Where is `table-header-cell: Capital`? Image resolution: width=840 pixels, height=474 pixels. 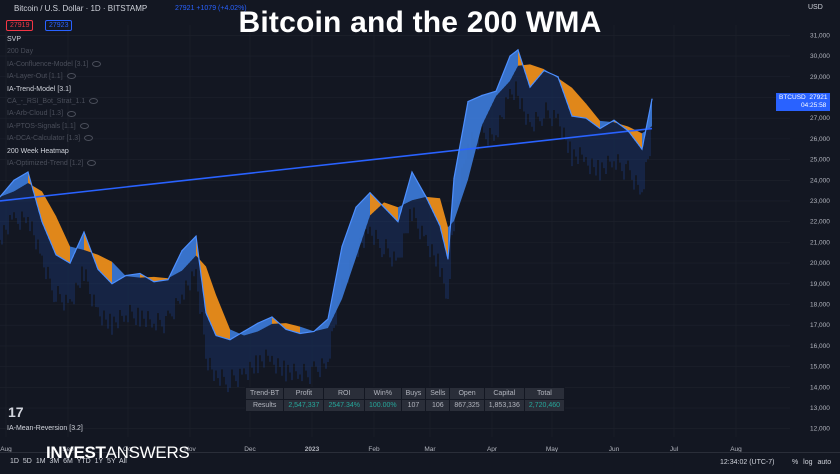 table-header-cell: Capital is located at coordinates (504, 393).